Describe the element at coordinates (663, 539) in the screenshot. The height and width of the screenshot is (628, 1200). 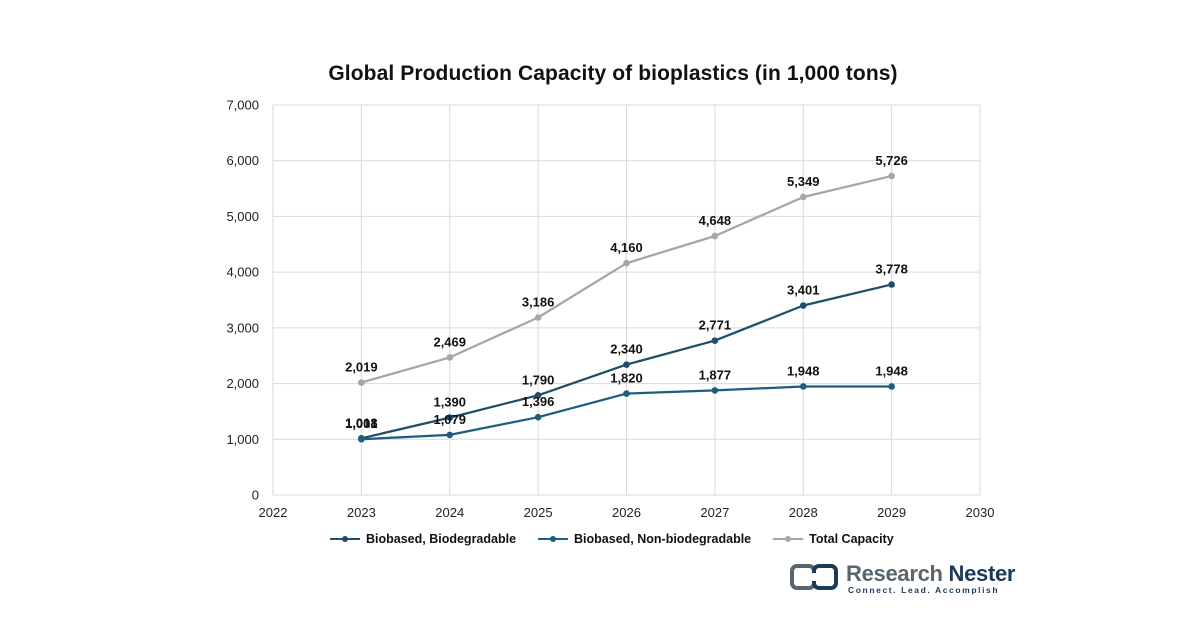
I see `legend-label-series-2: Biobased, Non-biodegradable` at that location.